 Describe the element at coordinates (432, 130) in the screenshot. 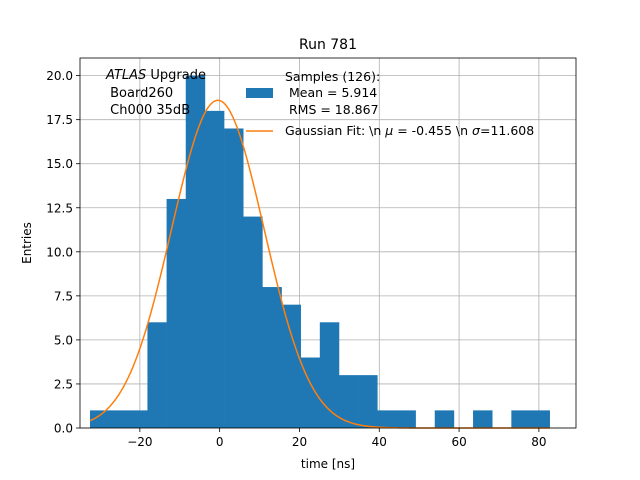

I see `legend-fit-text-b: = -0.455 \n` at that location.